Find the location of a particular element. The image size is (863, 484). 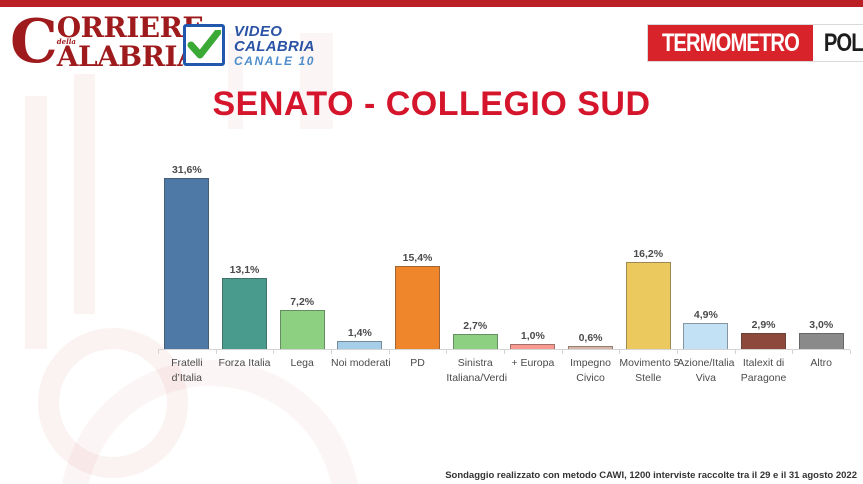

bar-group: 7,2% is located at coordinates (302, 322).